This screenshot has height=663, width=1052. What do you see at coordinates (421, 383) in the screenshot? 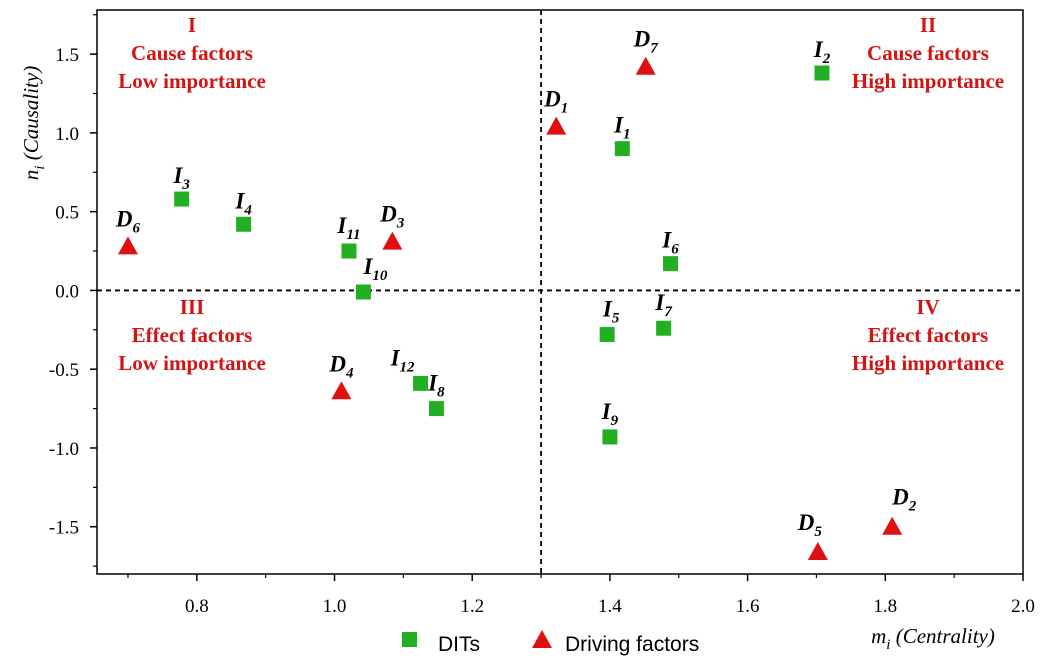
I see `point-I12` at bounding box center [421, 383].